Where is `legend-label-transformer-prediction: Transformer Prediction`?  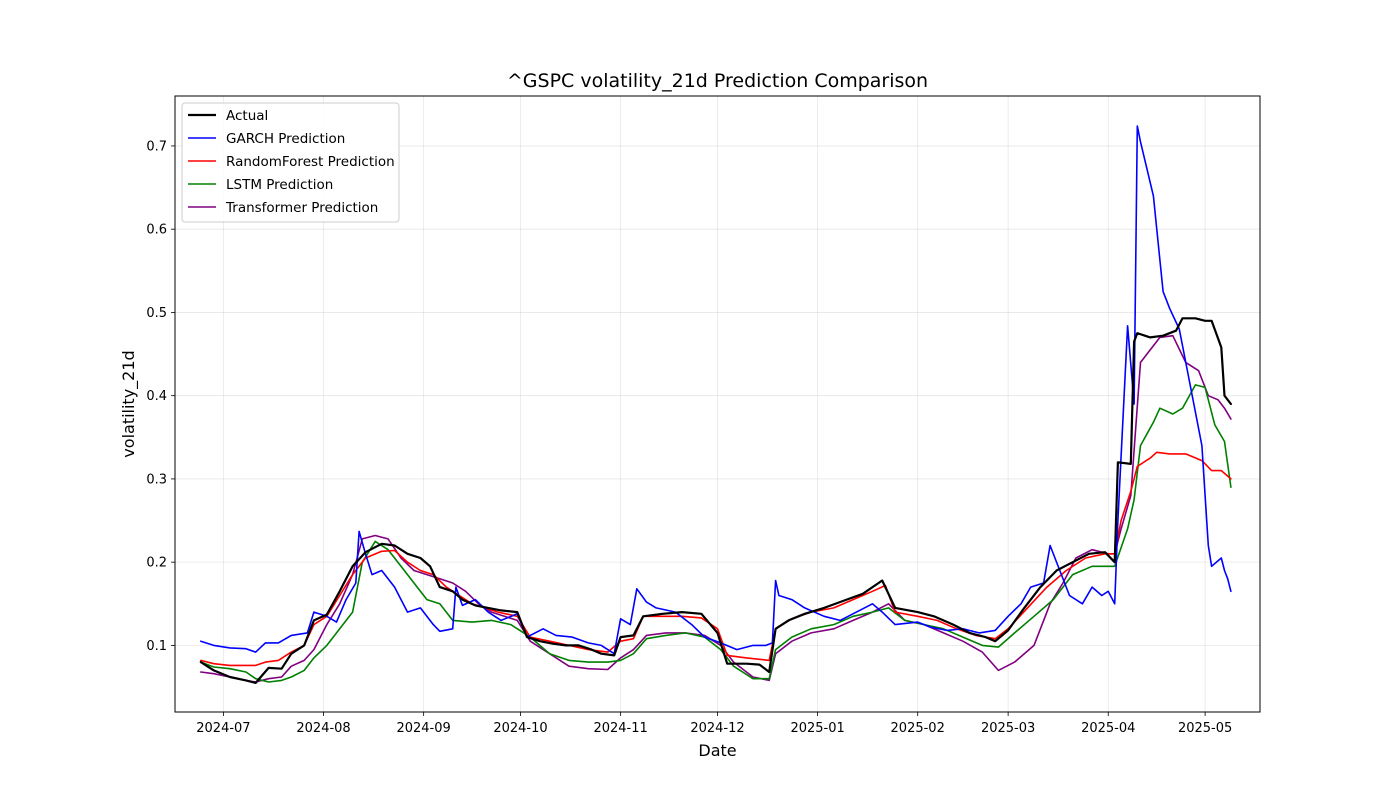 legend-label-transformer-prediction: Transformer Prediction is located at coordinates (301, 208).